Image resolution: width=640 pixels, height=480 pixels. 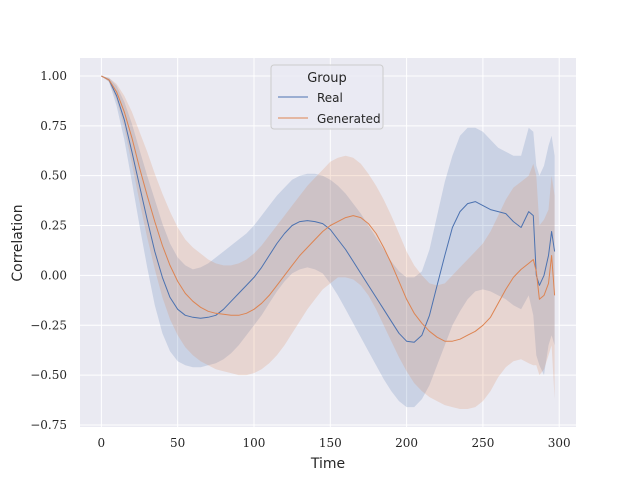 I want to click on y-tick-label: 0.50, so click(x=53, y=176).